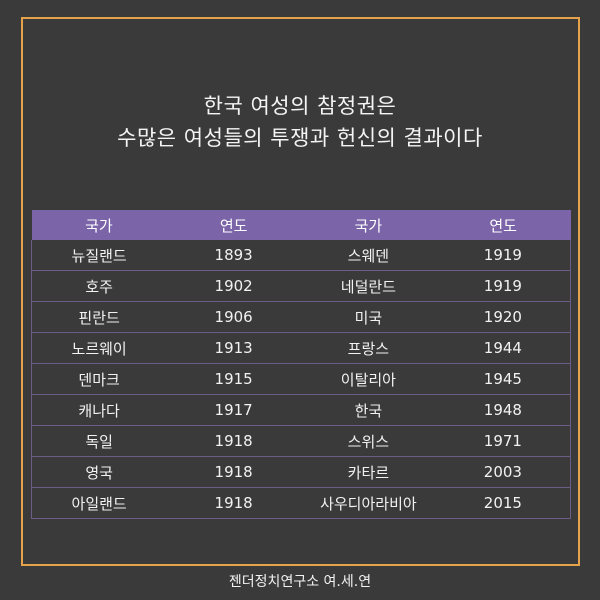 The image size is (600, 600). I want to click on table-row: 뉴질랜드 1893 스웨덴 1919, so click(301, 255).